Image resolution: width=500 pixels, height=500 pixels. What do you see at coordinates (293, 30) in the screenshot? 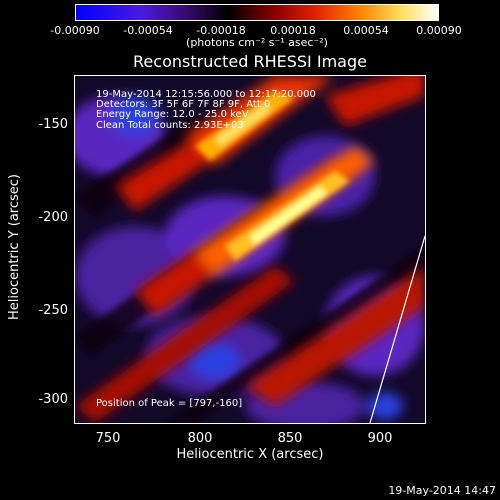
I see `colorbar-tick: 0.00018` at bounding box center [293, 30].